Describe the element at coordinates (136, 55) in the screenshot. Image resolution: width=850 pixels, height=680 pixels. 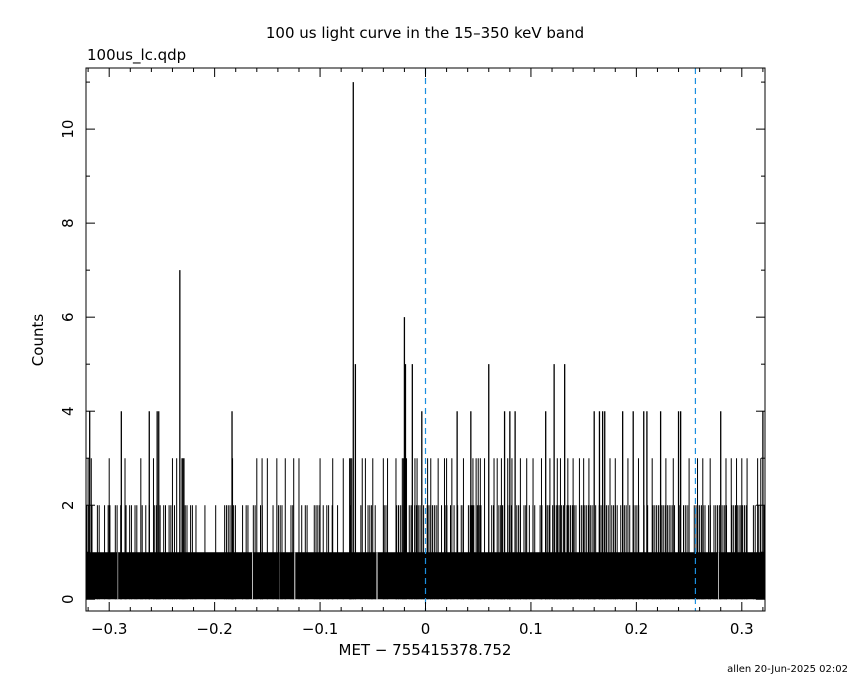
I see `chart-filename: 100us_lc.qdp` at that location.